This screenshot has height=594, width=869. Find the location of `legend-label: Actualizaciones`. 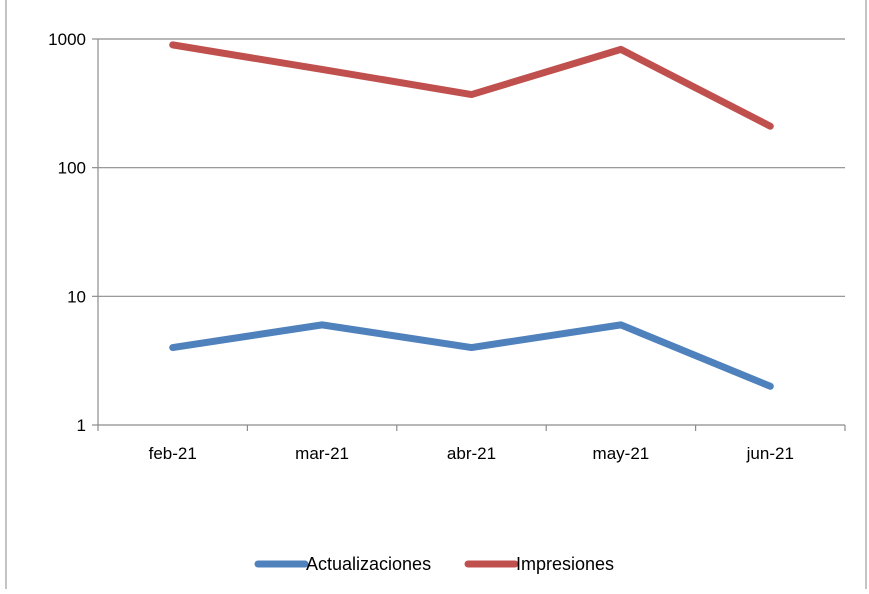

legend-label: Actualizaciones is located at coordinates (368, 564).